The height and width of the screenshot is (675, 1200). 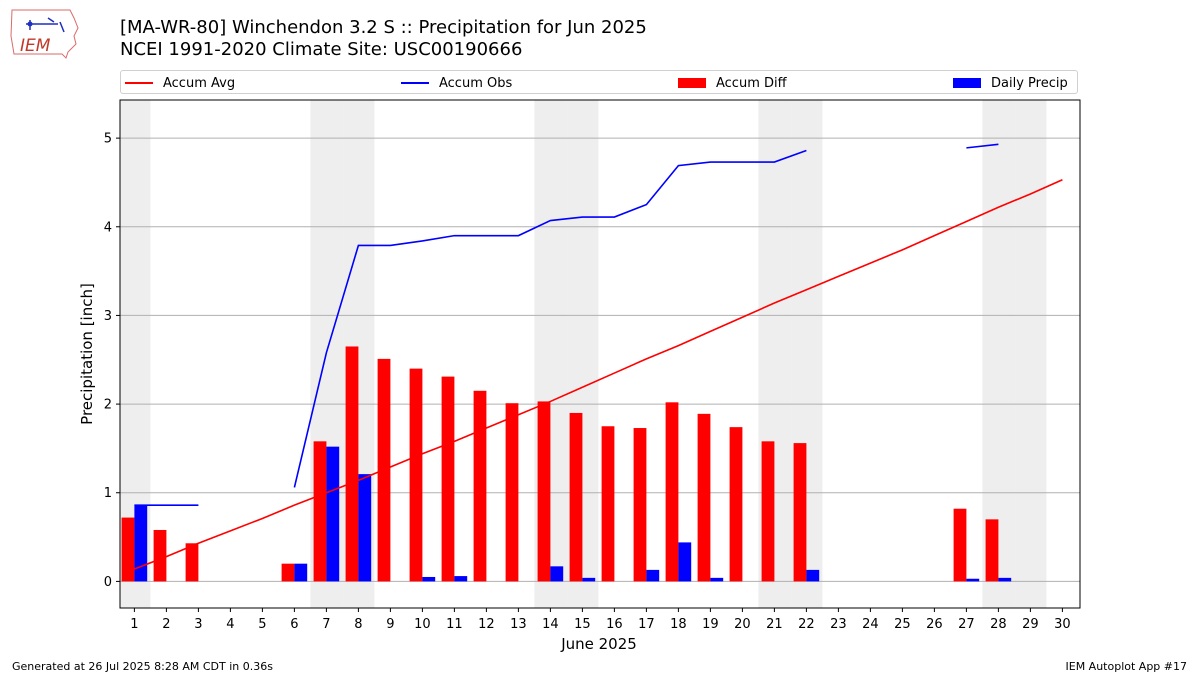 What do you see at coordinates (550, 624) in the screenshot?
I see `x-tick-label: 14` at bounding box center [550, 624].